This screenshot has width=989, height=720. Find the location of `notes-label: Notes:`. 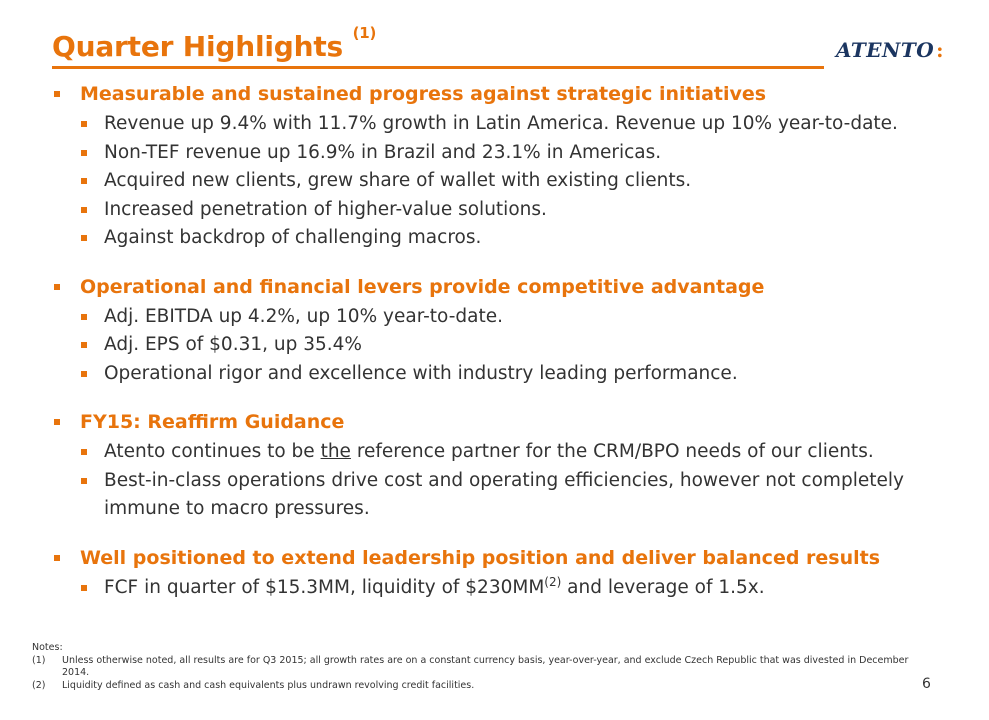

notes-label: Notes: is located at coordinates (47, 647).